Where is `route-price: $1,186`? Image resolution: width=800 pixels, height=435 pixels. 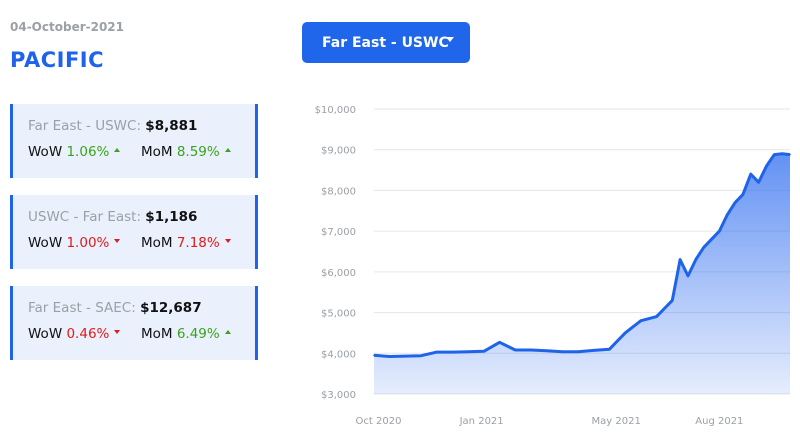 route-price: $1,186 is located at coordinates (171, 217).